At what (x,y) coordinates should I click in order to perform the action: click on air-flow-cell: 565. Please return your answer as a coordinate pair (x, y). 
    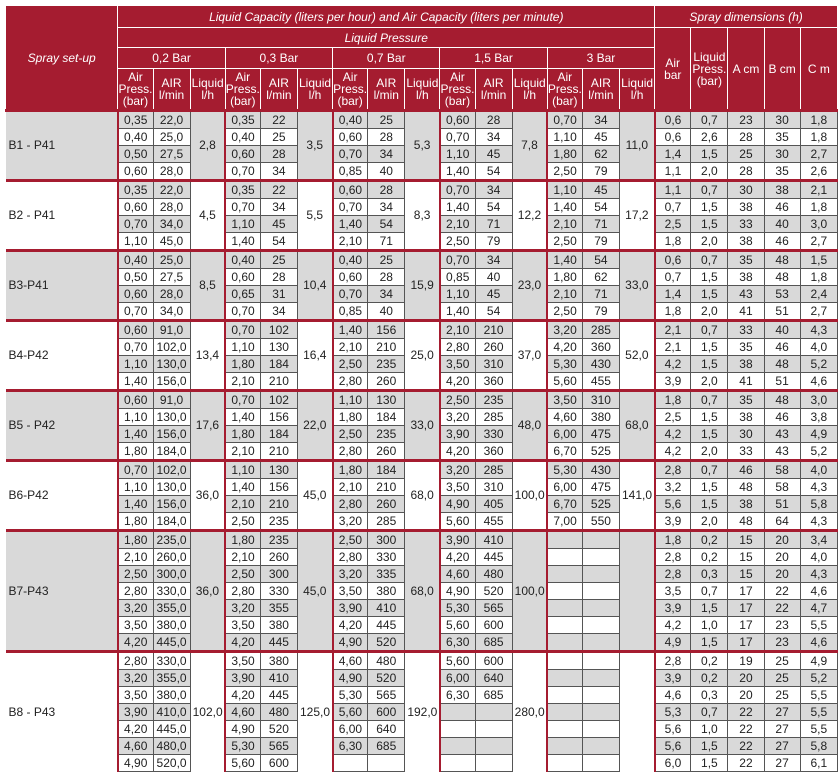
    Looking at the image, I should click on (493, 608).